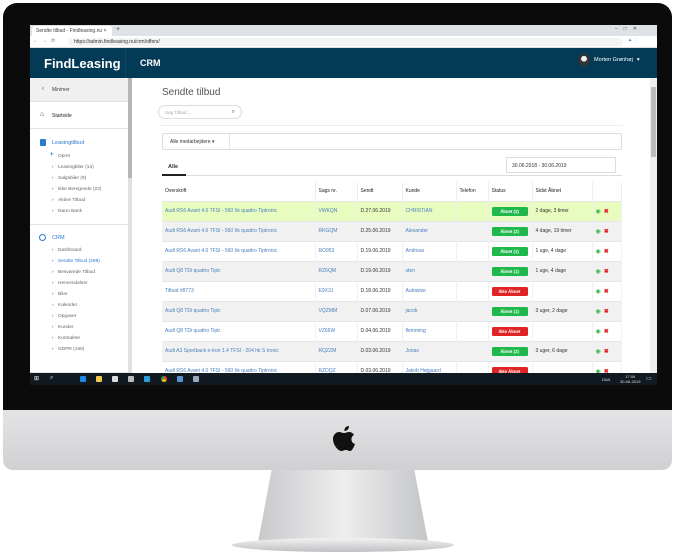  I want to click on windows-start-icon: ⊞, so click(37, 379).